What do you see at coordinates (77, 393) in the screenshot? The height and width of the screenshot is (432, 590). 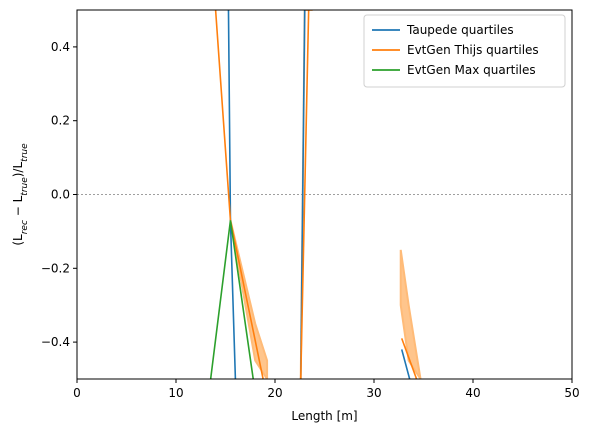 I see `x-tick-label: 0` at bounding box center [77, 393].